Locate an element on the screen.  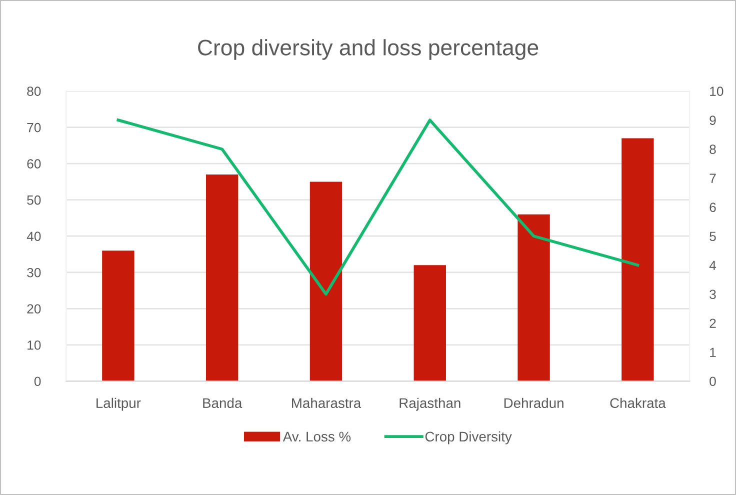
y2-tick-label: 0 is located at coordinates (713, 381).